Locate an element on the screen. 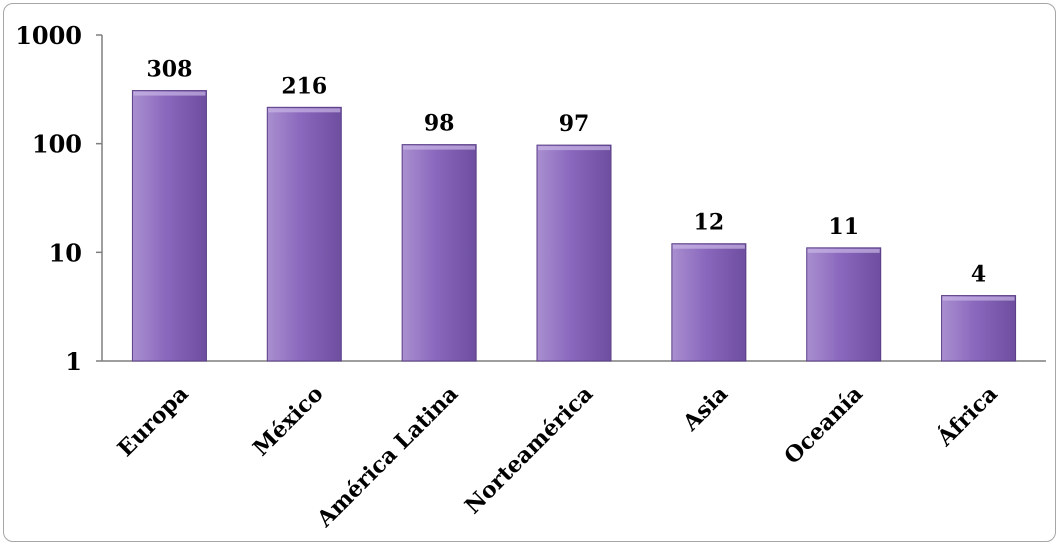 The image size is (1063, 547). data-label: 4 is located at coordinates (978, 275).